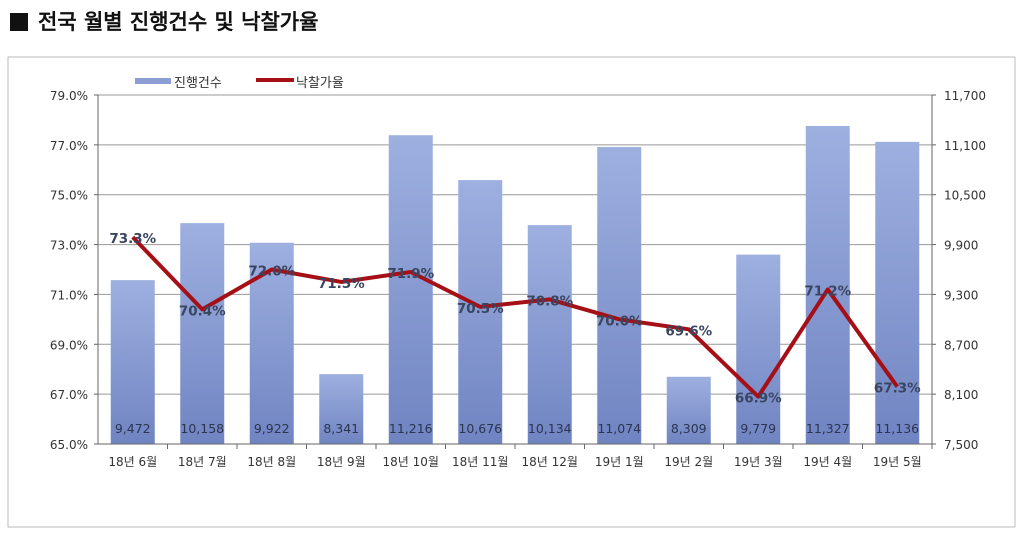 This screenshot has width=1024, height=536. What do you see at coordinates (827, 291) in the screenshot?
I see `line-value-label: 71.2%` at bounding box center [827, 291].